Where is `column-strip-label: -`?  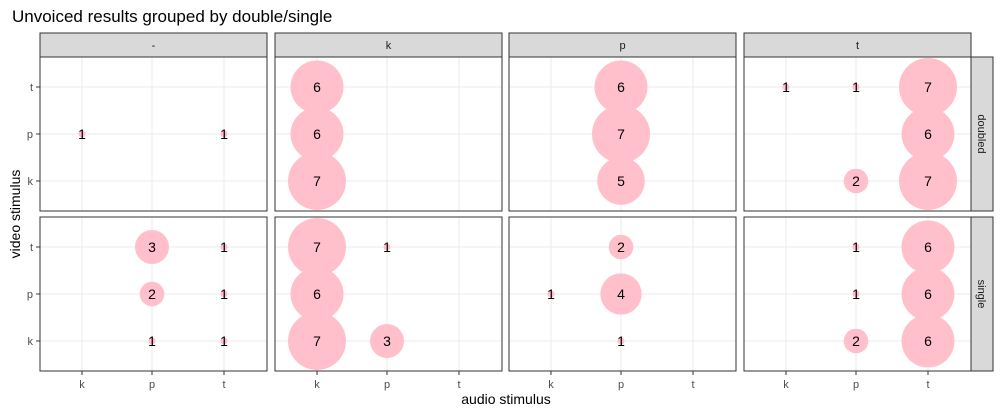
column-strip-label: - is located at coordinates (154, 46).